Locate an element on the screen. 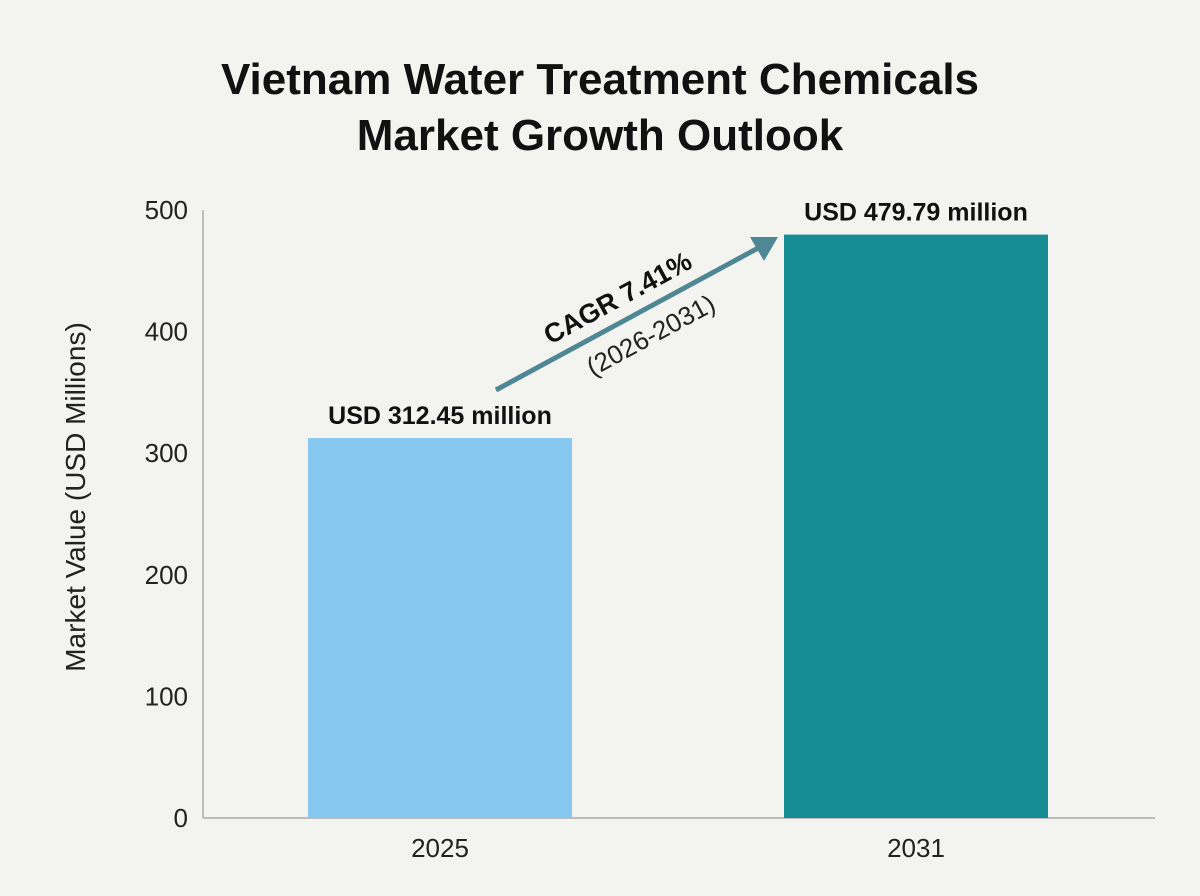 The image size is (1200, 896). x-tick-label: 2031 is located at coordinates (916, 848).